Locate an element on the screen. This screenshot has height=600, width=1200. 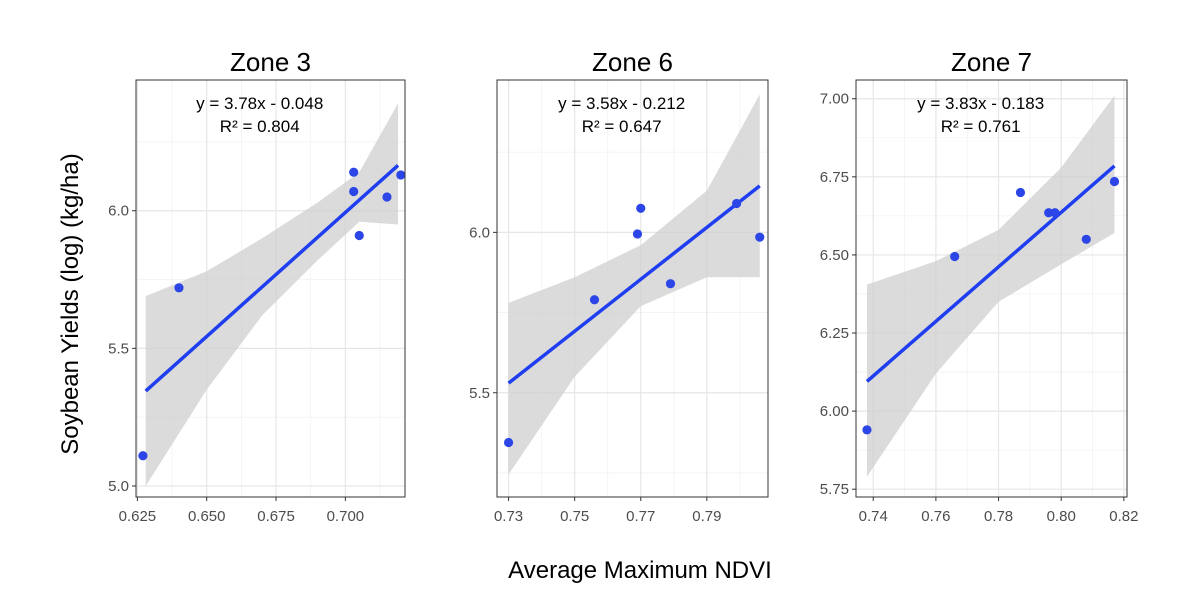
x-tick-label: 0.700 is located at coordinates (346, 516).